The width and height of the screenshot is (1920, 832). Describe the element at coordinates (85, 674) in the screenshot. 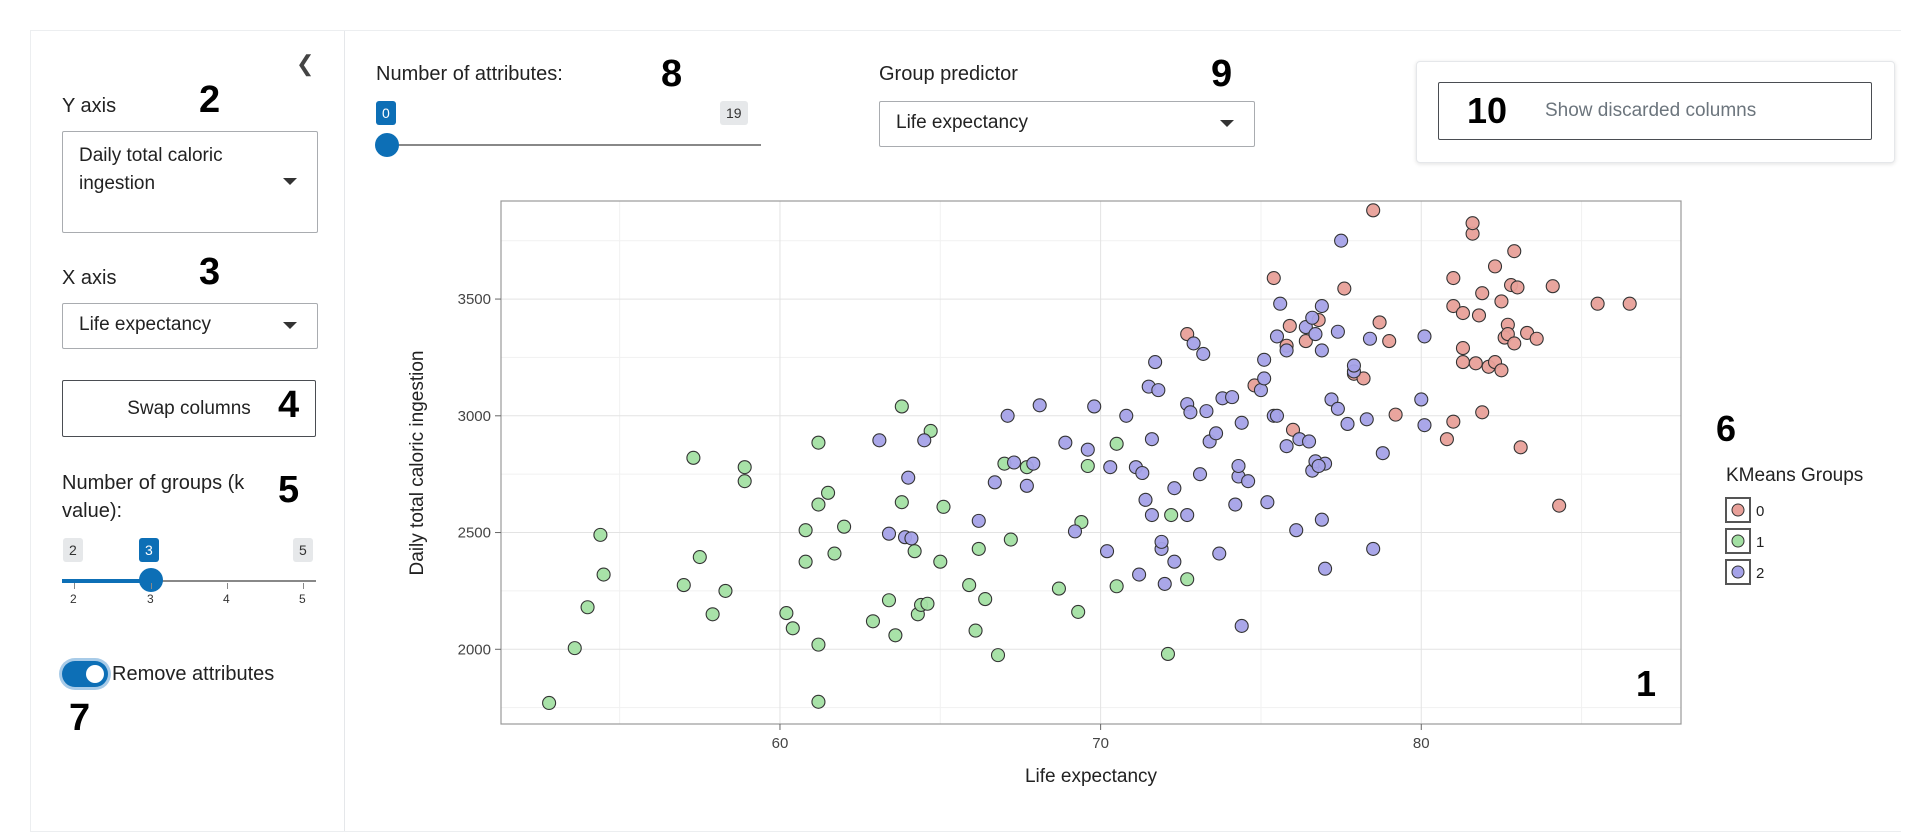

I see `remove-attributes-toggle` at that location.